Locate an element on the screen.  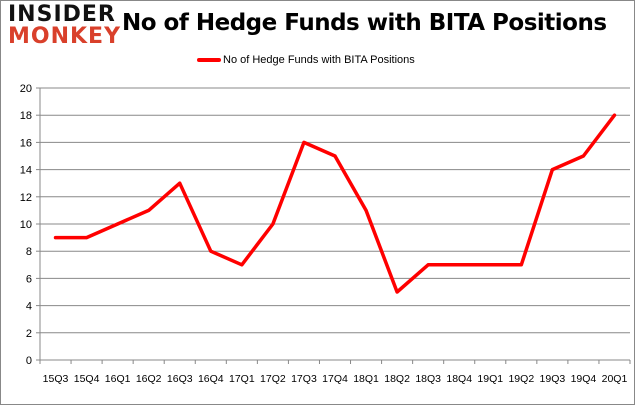
y-tick-label: 2 is located at coordinates (29, 334).